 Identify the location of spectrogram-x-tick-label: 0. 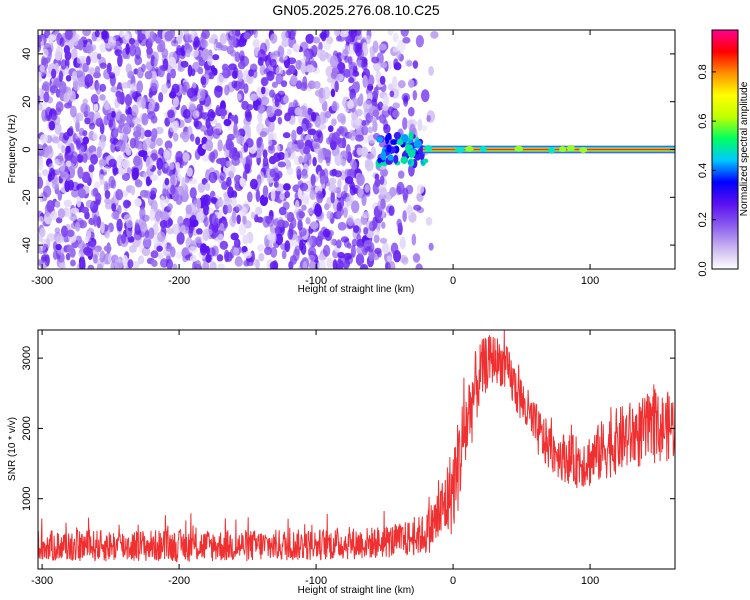
(453, 281).